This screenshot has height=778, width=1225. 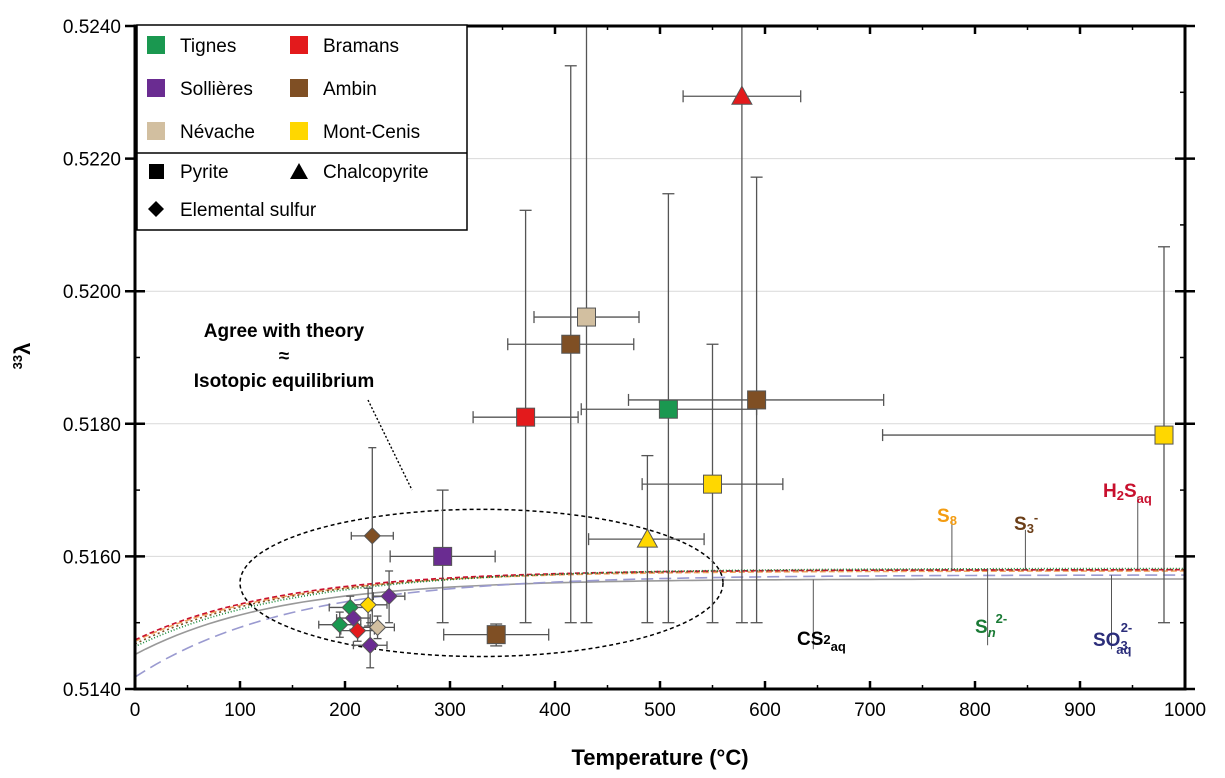 I want to click on y-tick-label: 0.5140, so click(x=92, y=690).